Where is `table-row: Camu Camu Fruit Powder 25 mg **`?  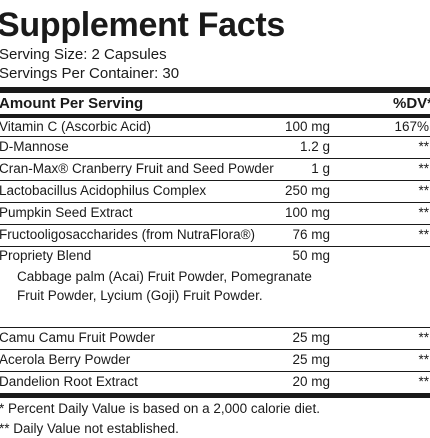 table-row: Camu Camu Fruit Powder 25 mg ** is located at coordinates (215, 339).